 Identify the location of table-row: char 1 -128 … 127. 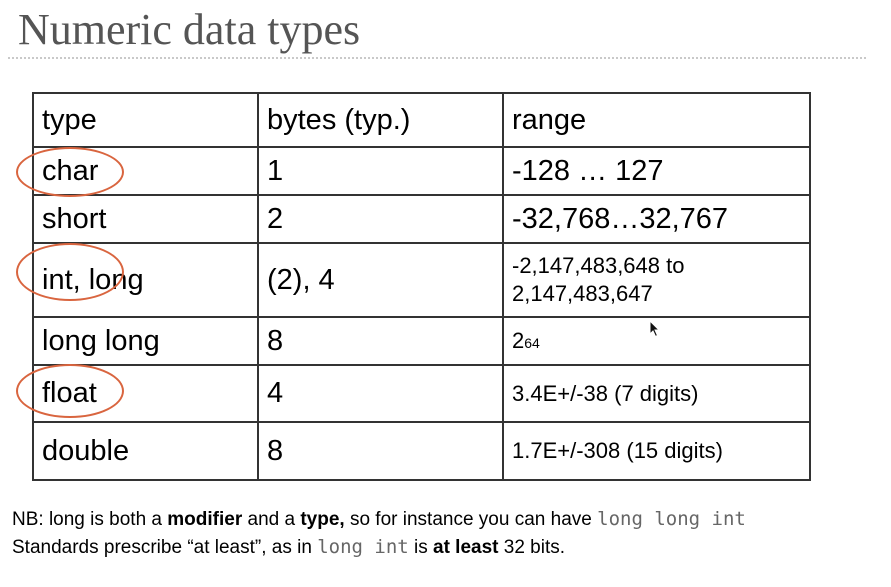
(421, 171).